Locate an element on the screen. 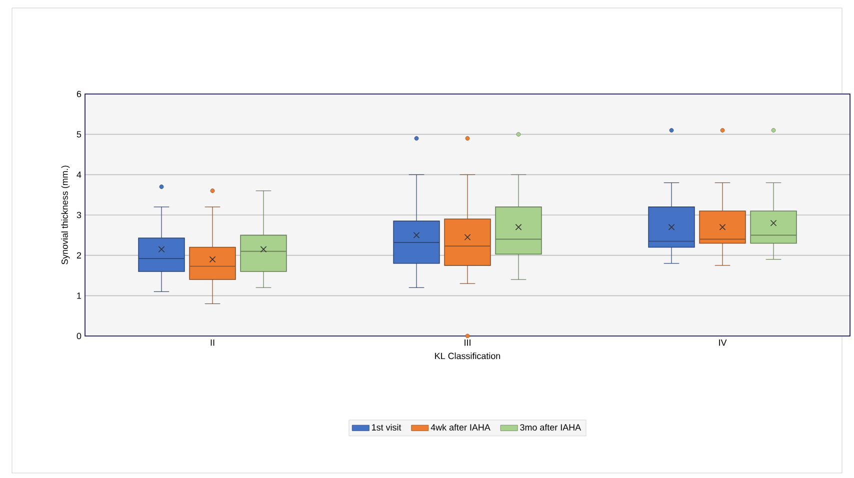  legend-label: 1st visit is located at coordinates (387, 427).